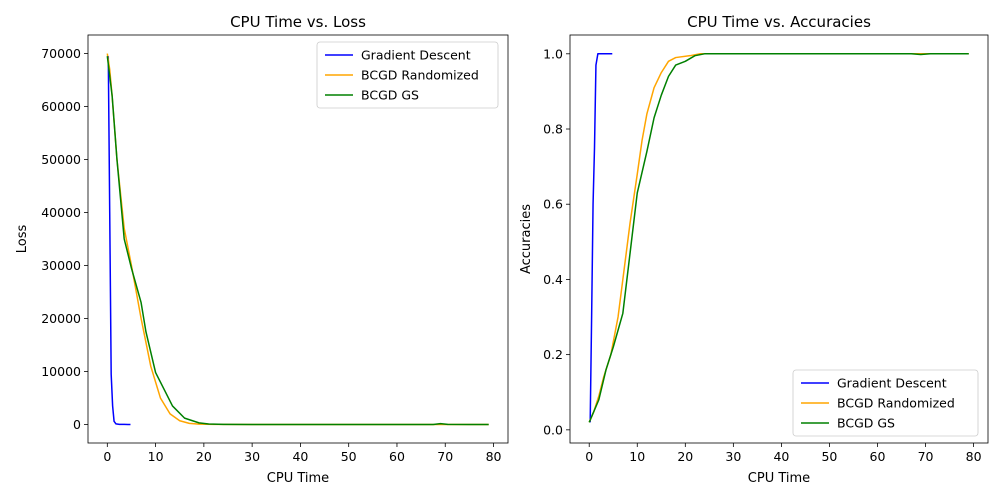 This screenshot has width=1000, height=500. What do you see at coordinates (22, 239) in the screenshot?
I see `y-axis-label: Loss` at bounding box center [22, 239].